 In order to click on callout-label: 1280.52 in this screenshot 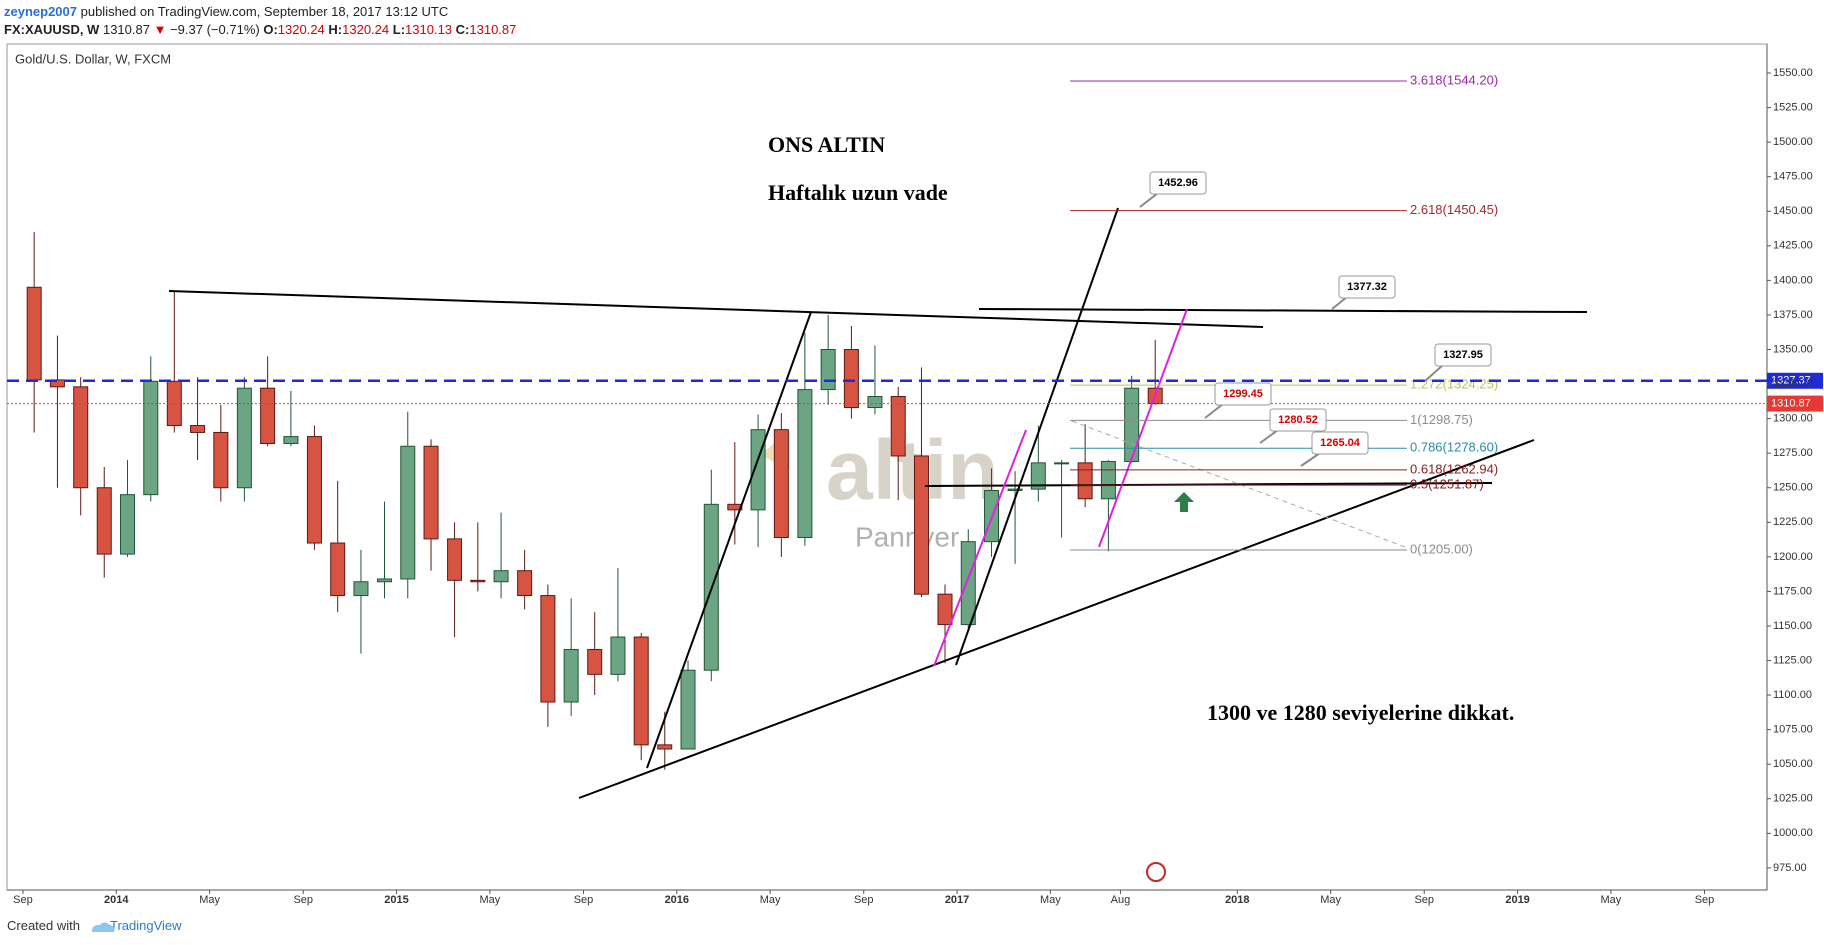, I will do `click(1298, 420)`.